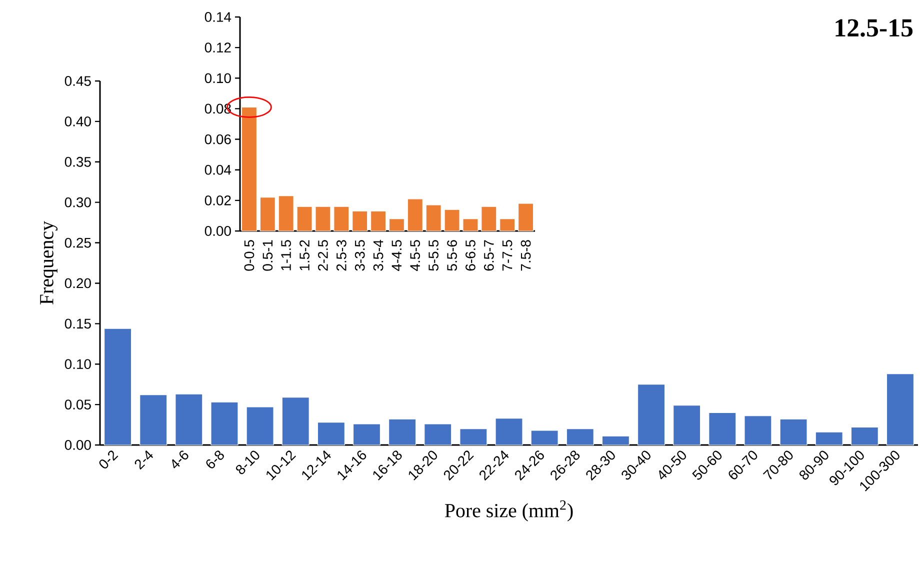 The width and height of the screenshot is (920, 566). Describe the element at coordinates (359, 255) in the screenshot. I see `x-tick-label: 3-3.5` at that location.